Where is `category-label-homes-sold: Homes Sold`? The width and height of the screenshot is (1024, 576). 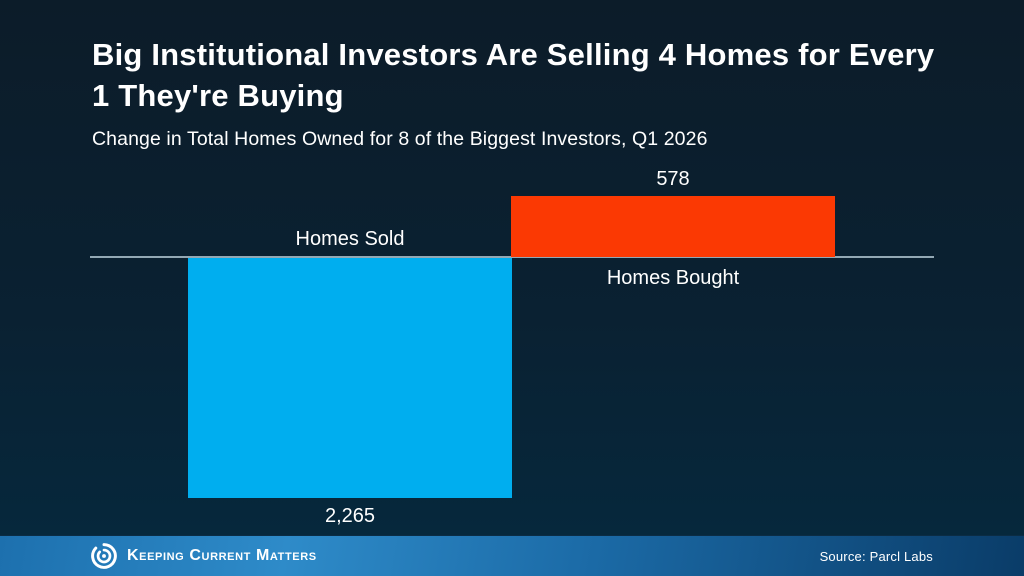
category-label-homes-sold: Homes Sold is located at coordinates (350, 239).